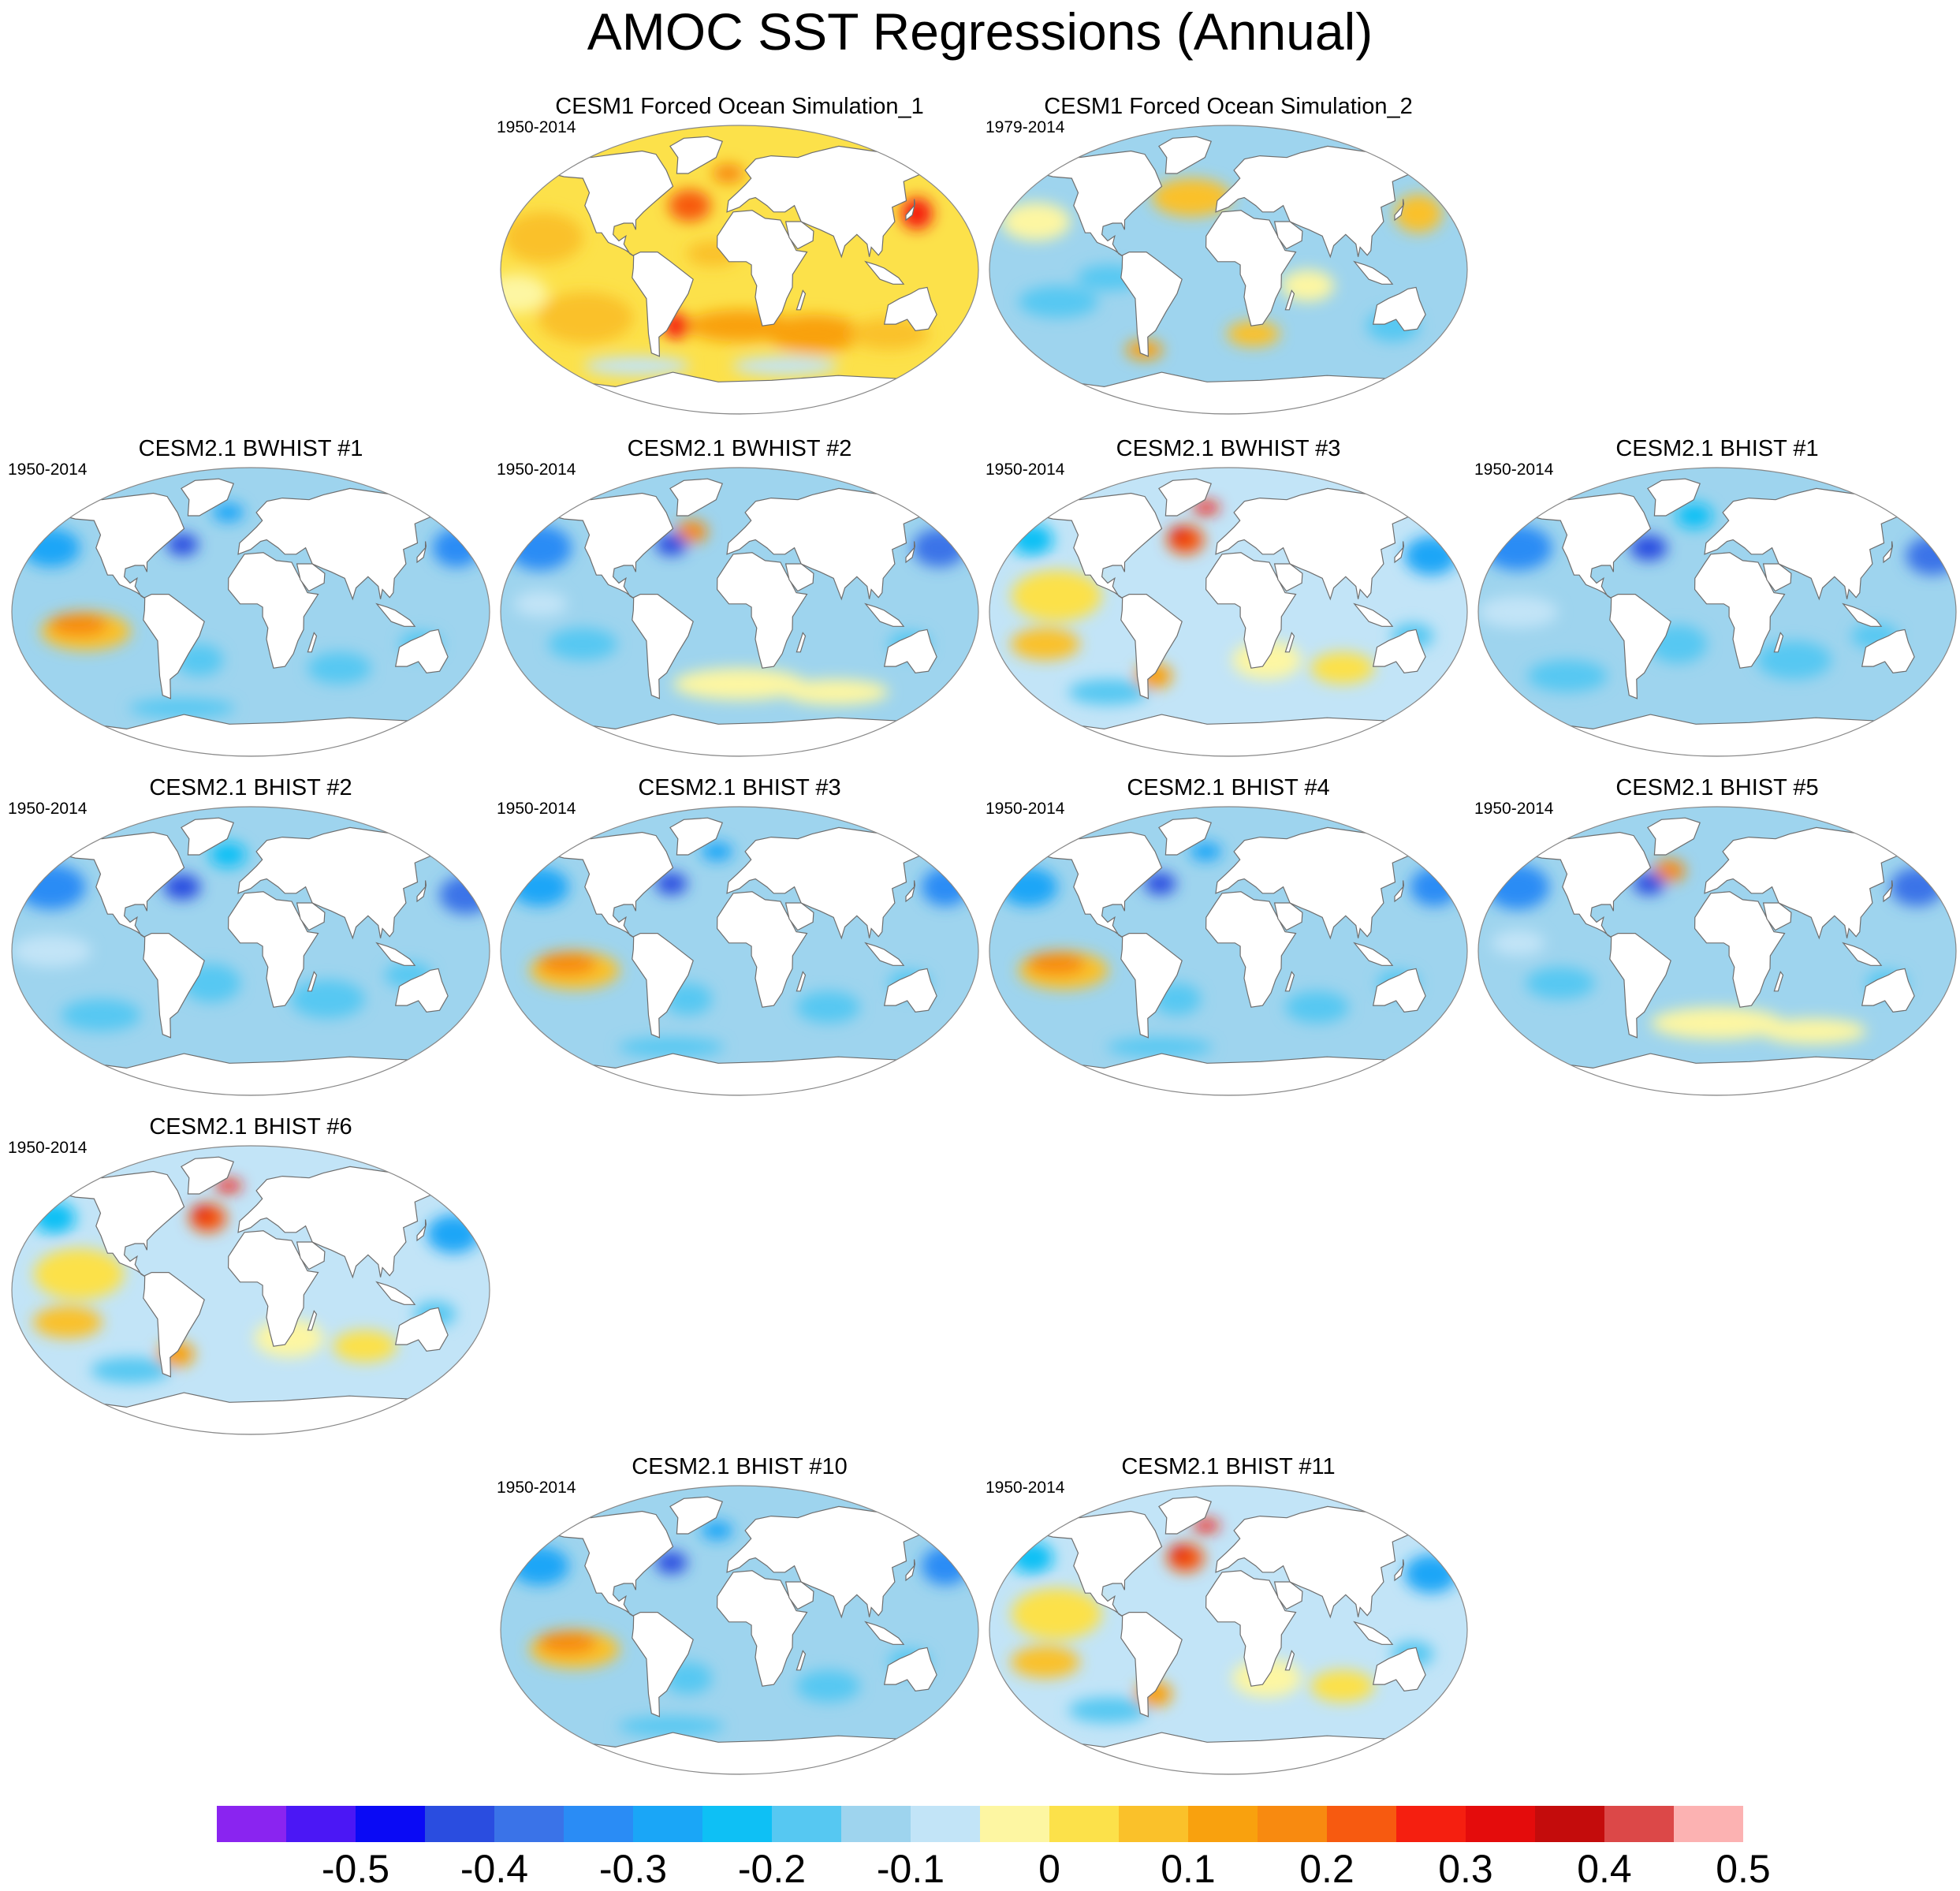 This screenshot has height=1891, width=1960. I want to click on map-panel: CESM1 Forced Ocean Simulation_1 1950-2014, so click(739, 254).